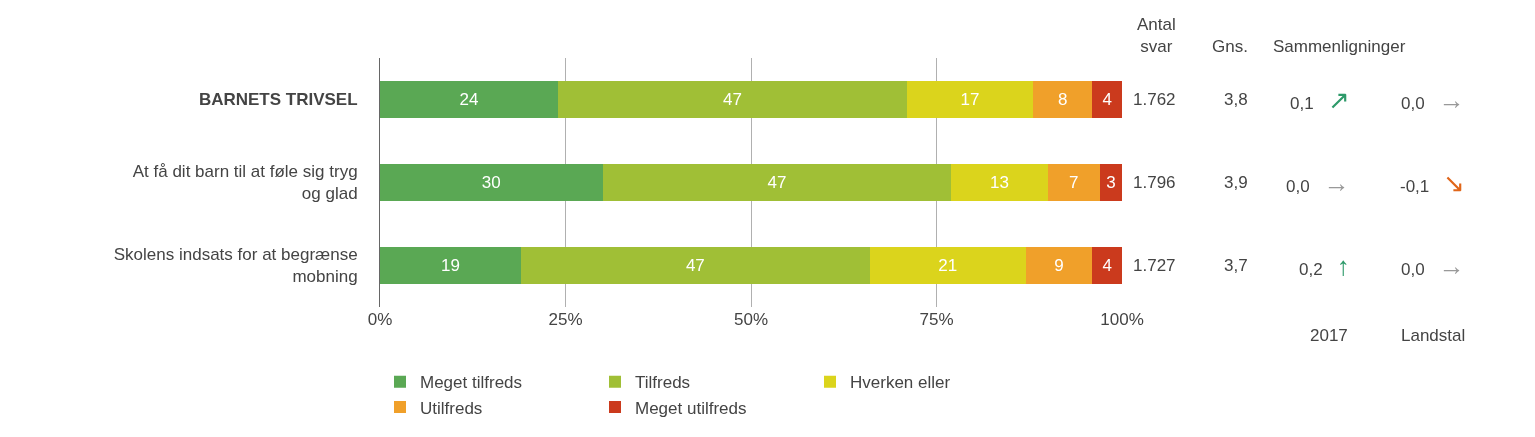 The image size is (1535, 437). Describe the element at coordinates (1324, 266) in the screenshot. I see `text: 0,2 ↑` at that location.